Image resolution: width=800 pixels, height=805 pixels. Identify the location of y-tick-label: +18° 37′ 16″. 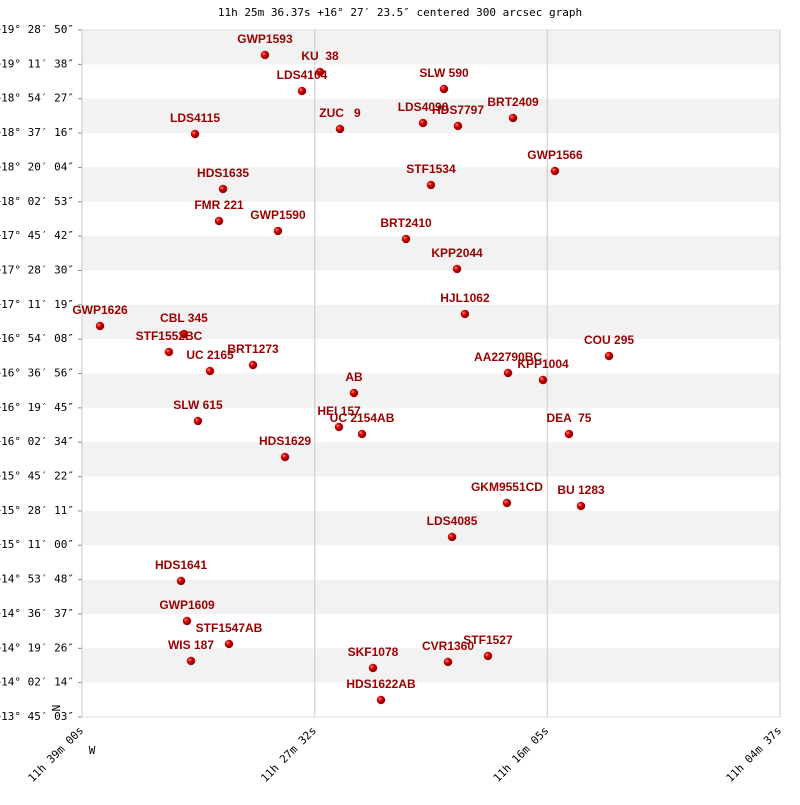
(37, 132).